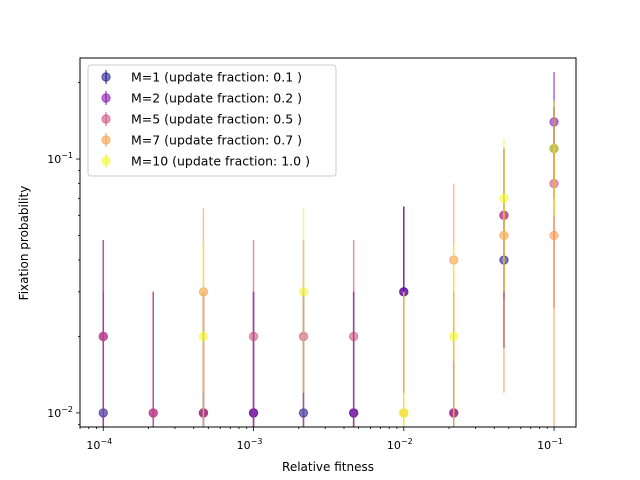 The image size is (640, 480). I want to click on legend-entry: M=1 (update fraction: 0.1 ), so click(201, 77).